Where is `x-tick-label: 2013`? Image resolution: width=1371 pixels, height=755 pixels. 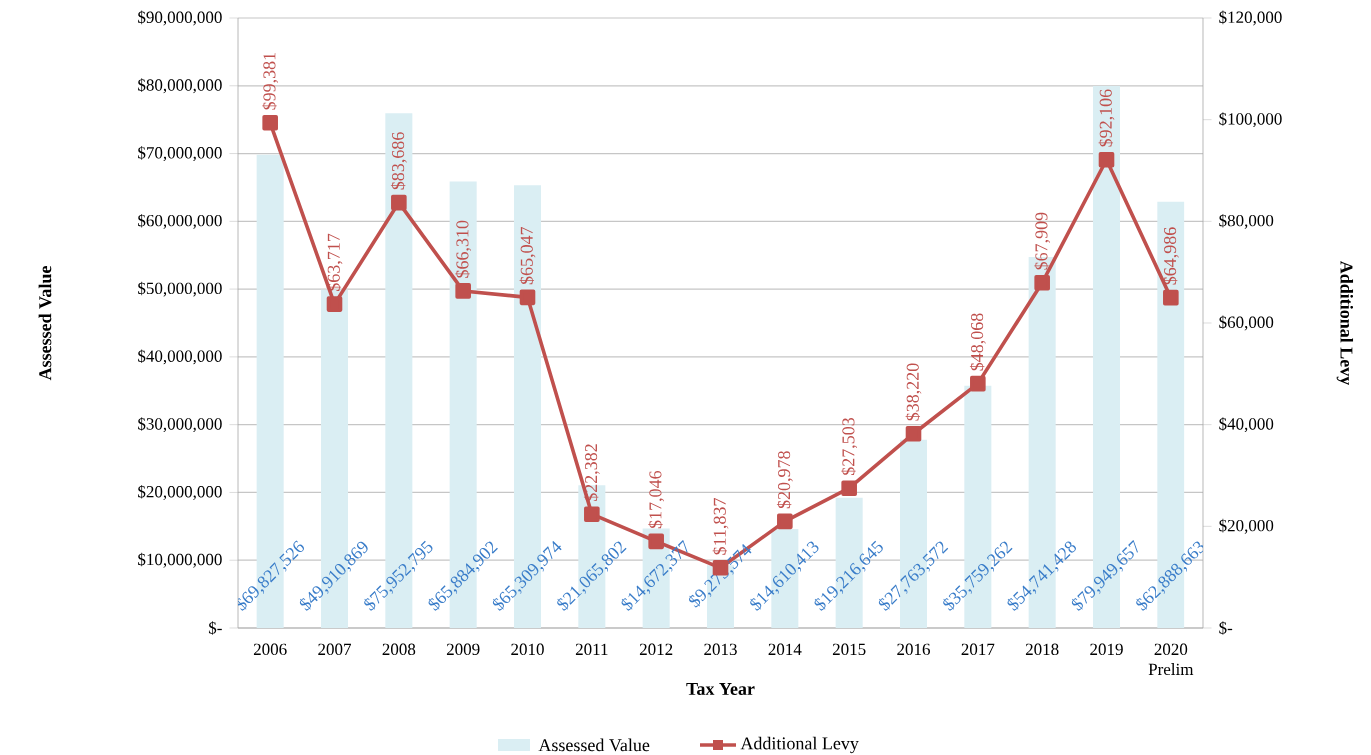
x-tick-label: 2013 is located at coordinates (720, 649).